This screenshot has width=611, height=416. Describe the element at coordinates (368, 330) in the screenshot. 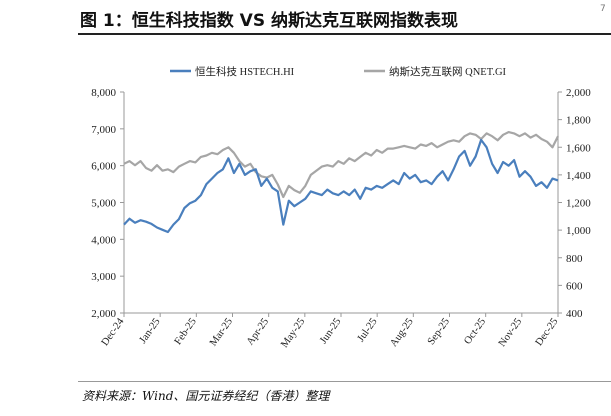

I see `x-tick-label: Jul-25` at that location.